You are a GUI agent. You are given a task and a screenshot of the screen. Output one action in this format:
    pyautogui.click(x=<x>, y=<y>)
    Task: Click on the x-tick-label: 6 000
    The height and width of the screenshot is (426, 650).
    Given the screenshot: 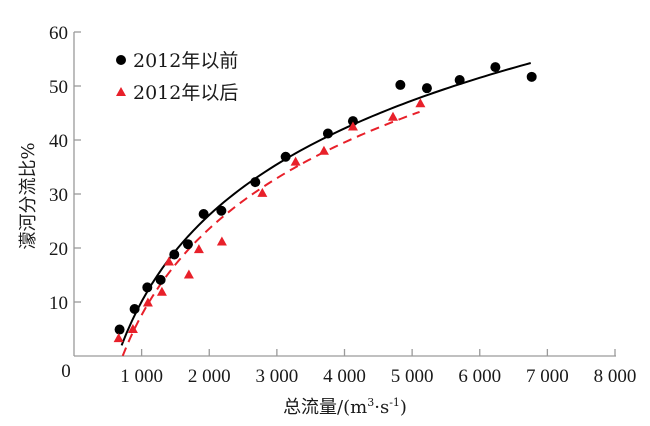 What is the action you would take?
    pyautogui.click(x=479, y=376)
    